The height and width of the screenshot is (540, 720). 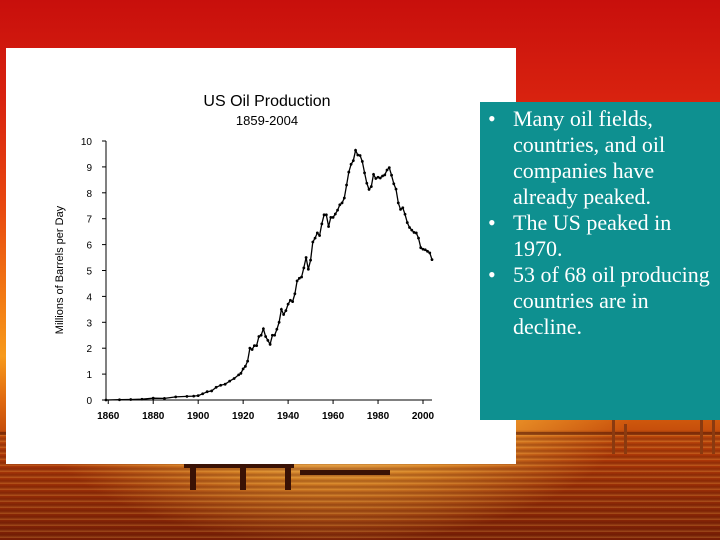 What do you see at coordinates (153, 416) in the screenshot?
I see `x-tick-label: 1880` at bounding box center [153, 416].